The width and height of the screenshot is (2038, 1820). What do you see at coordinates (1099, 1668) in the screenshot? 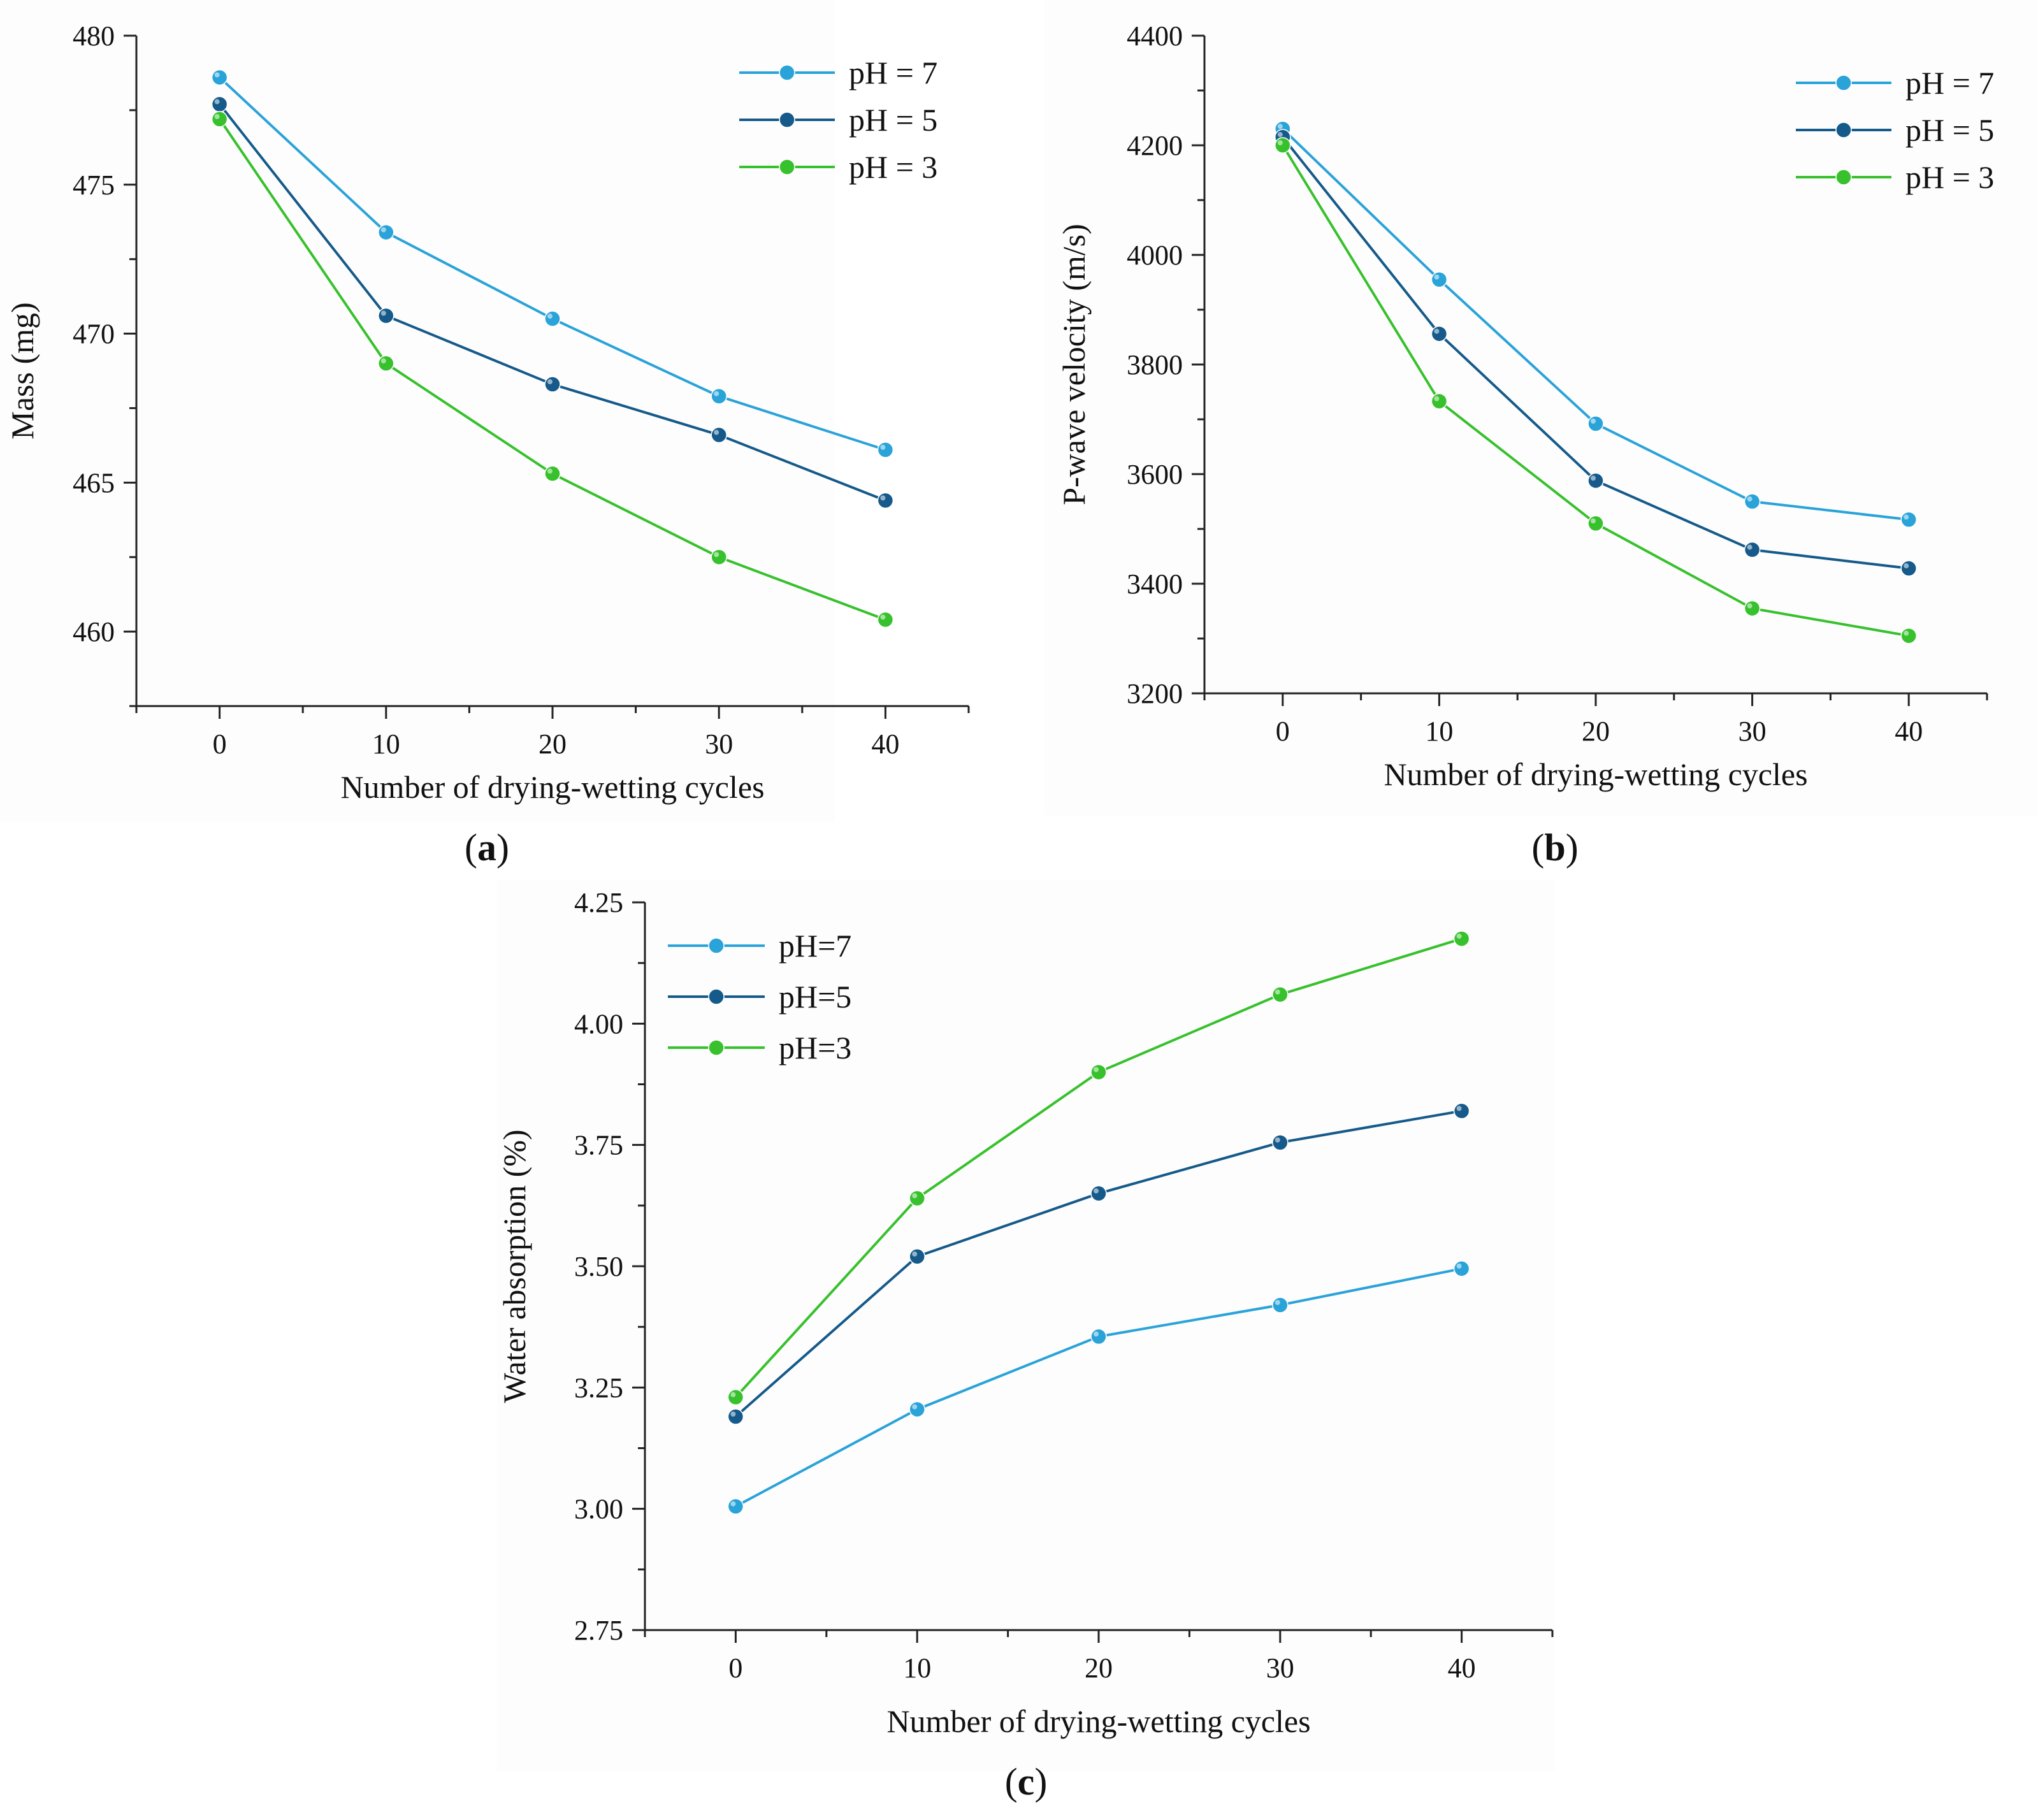
I see `x-tick-label-c: 20` at bounding box center [1099, 1668].